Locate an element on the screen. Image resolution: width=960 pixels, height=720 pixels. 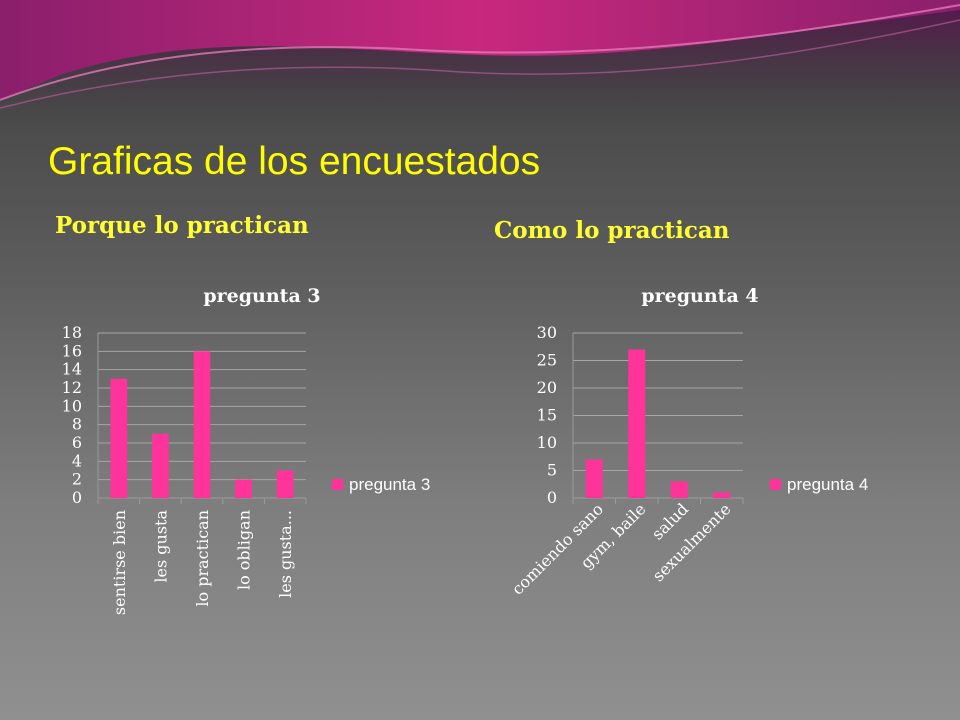
y-tick-label: 12 is located at coordinates (72, 387).